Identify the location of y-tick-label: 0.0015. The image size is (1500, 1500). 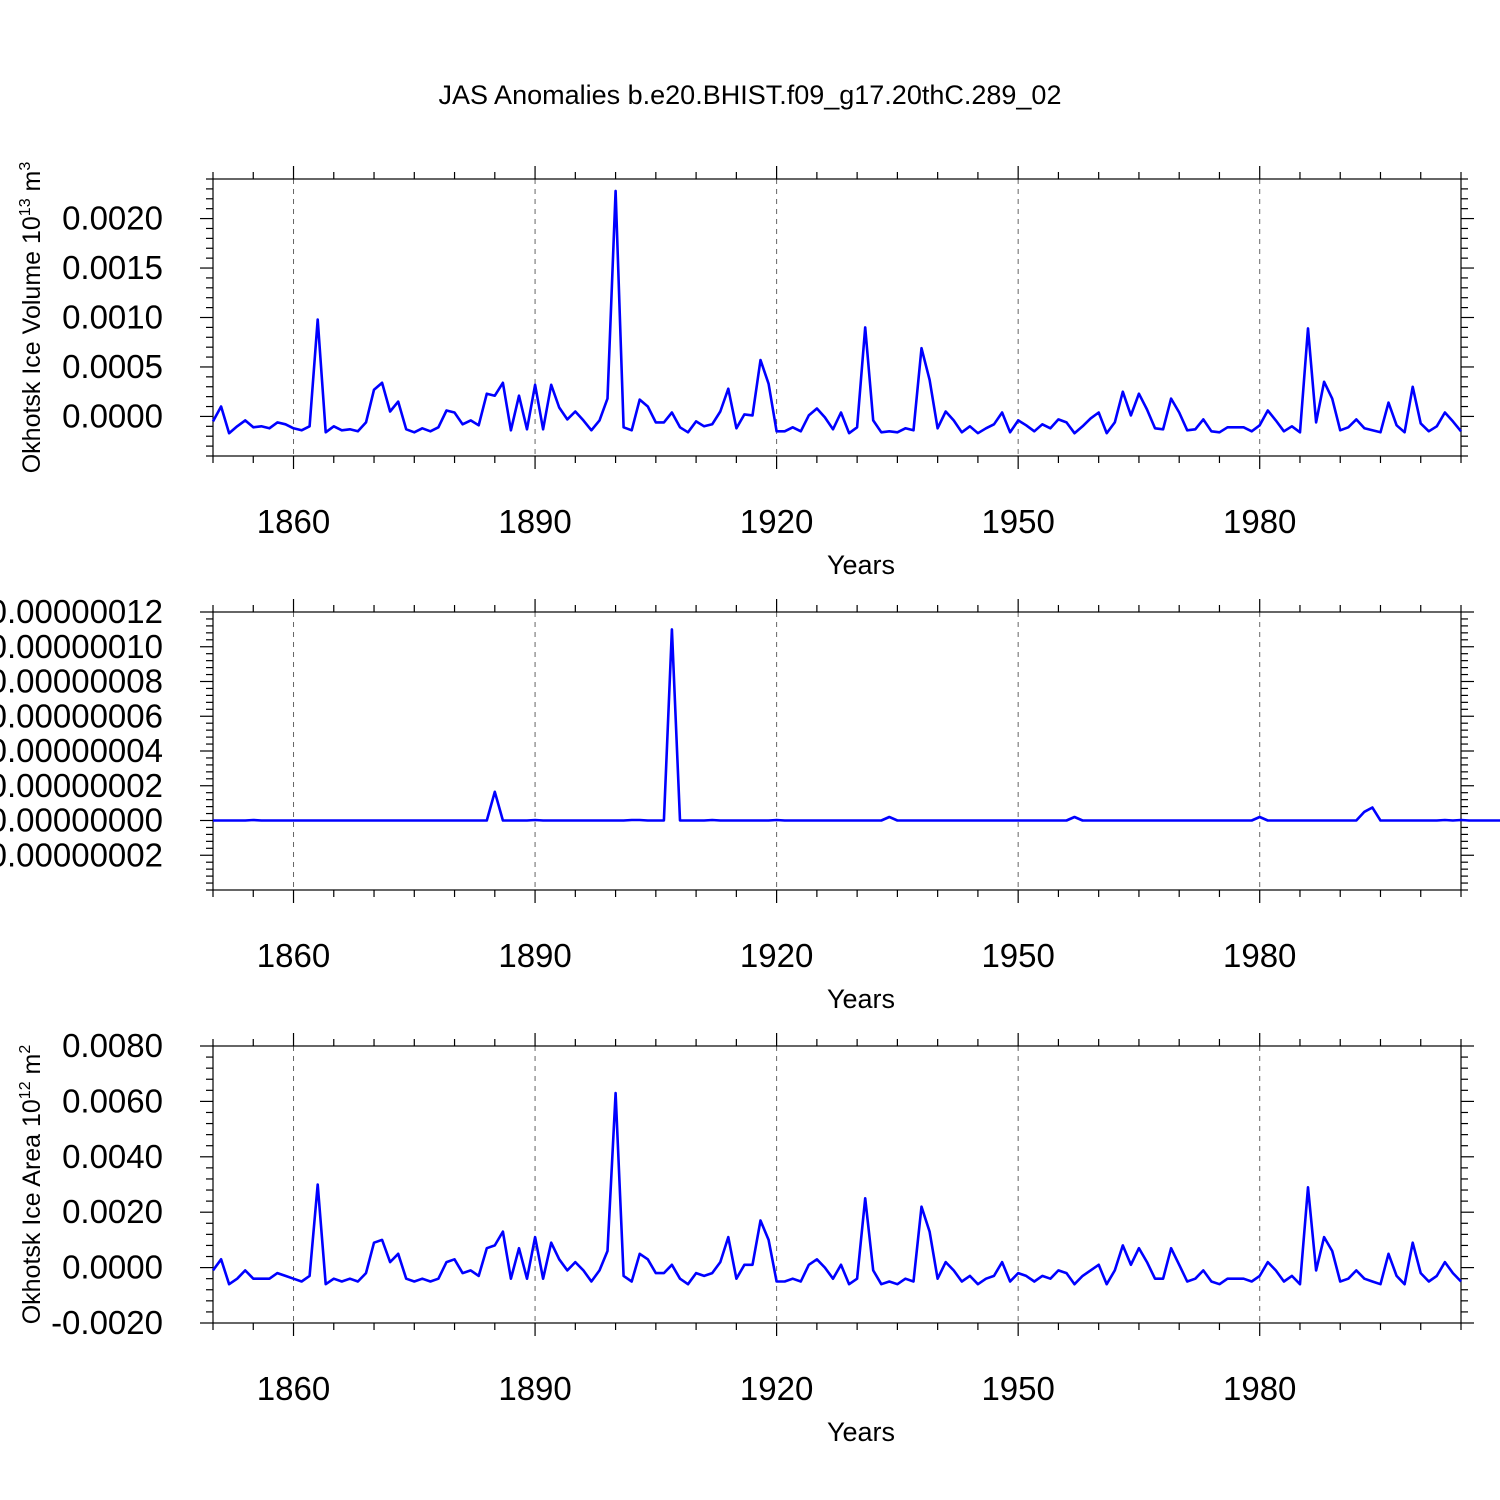
(112, 267).